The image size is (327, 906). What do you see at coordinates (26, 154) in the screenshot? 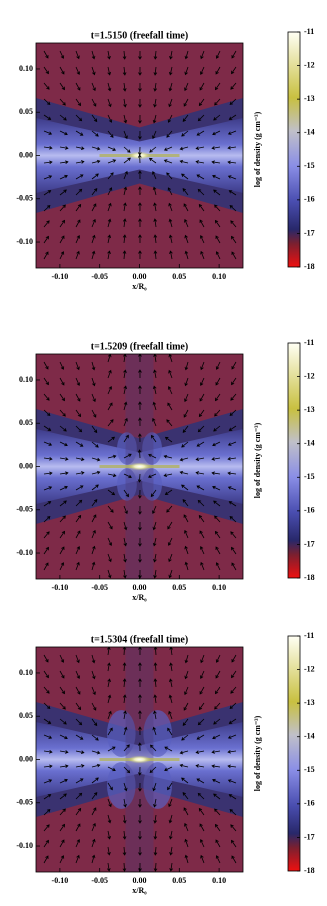
I see `y-tick-label: 0.00` at bounding box center [26, 154].